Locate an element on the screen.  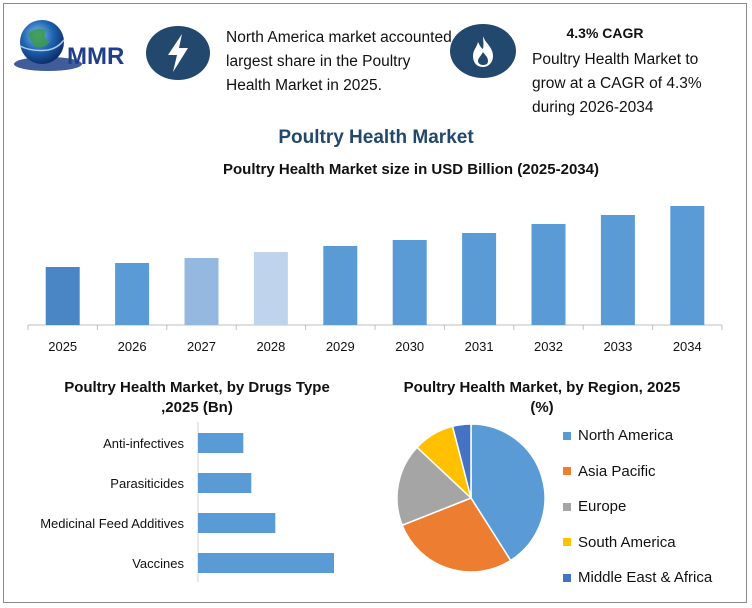
legend-item: Europe is located at coordinates (637, 507).